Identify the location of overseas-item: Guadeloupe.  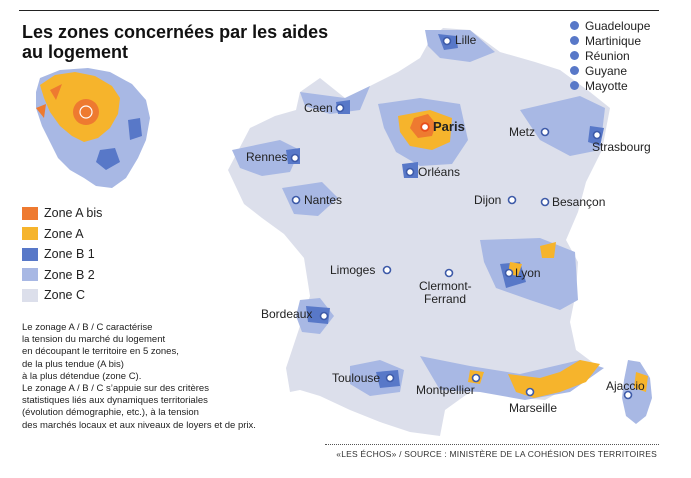
(610, 25).